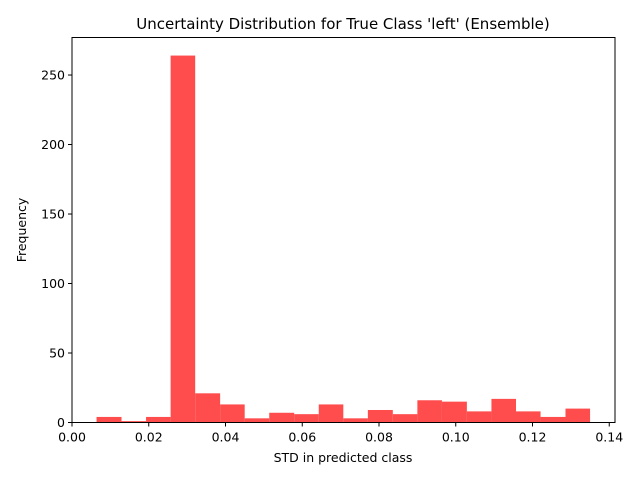  I want to click on x-tick-label: 0.10, so click(456, 437).